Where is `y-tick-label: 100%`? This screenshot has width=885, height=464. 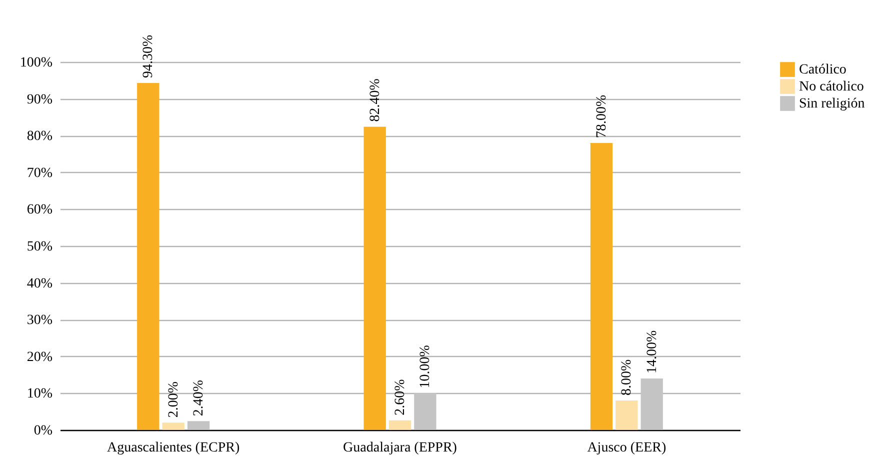 y-tick-label: 100% is located at coordinates (36, 63).